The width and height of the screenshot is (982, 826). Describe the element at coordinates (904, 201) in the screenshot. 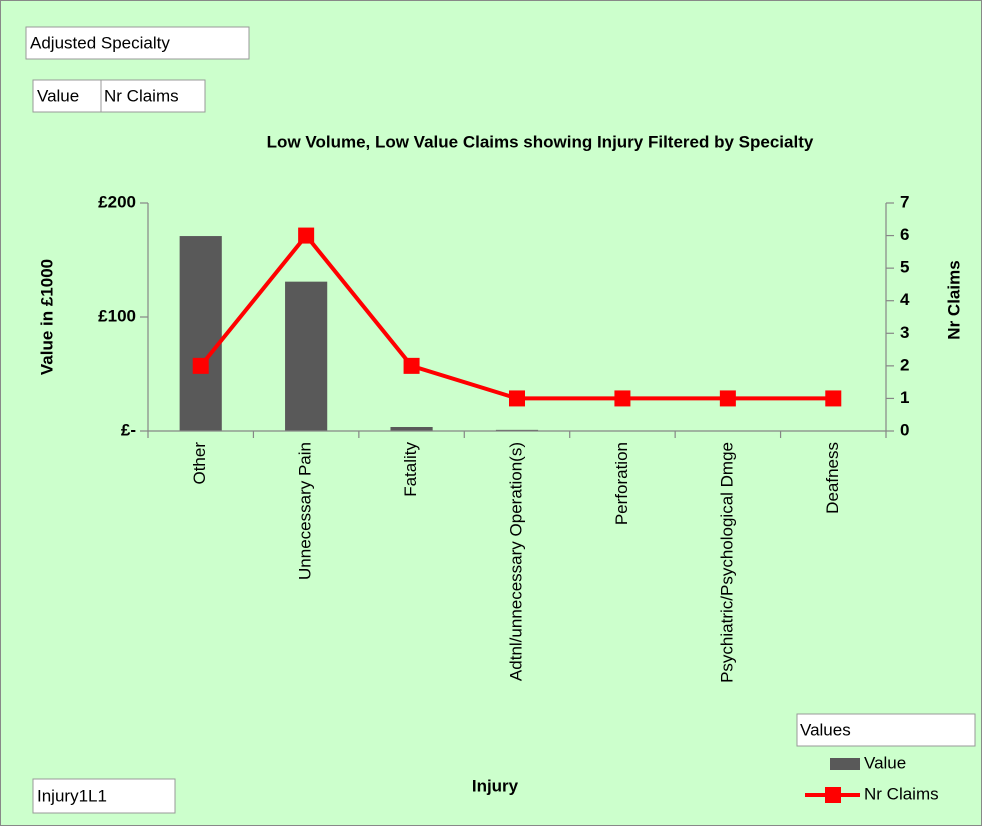

I see `y2-tick-label: 7` at that location.